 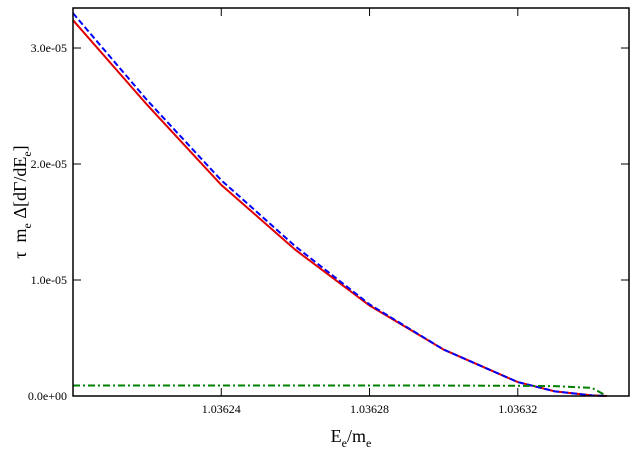 What do you see at coordinates (356, 436) in the screenshot?
I see `label-text: /m` at bounding box center [356, 436].